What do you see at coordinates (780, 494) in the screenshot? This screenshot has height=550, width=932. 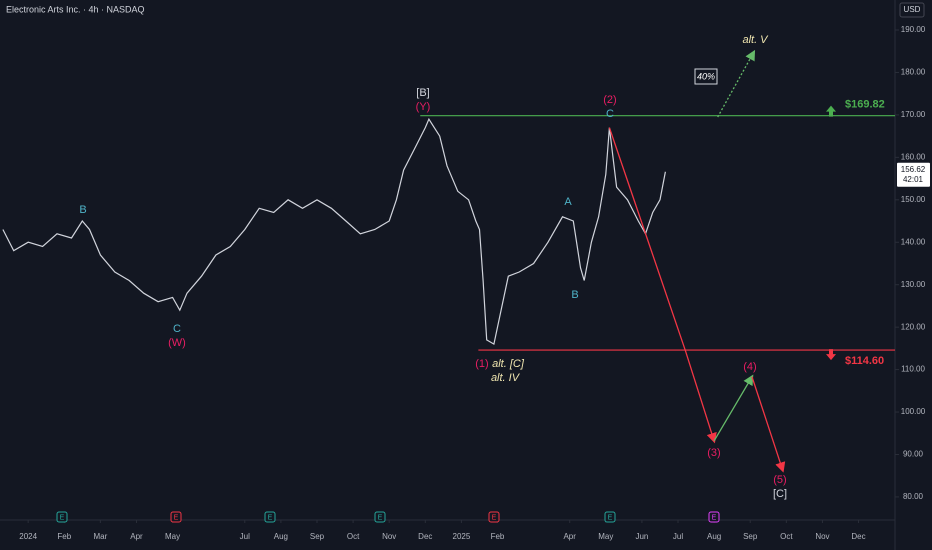 I see `wave-label: [C]` at bounding box center [780, 494].